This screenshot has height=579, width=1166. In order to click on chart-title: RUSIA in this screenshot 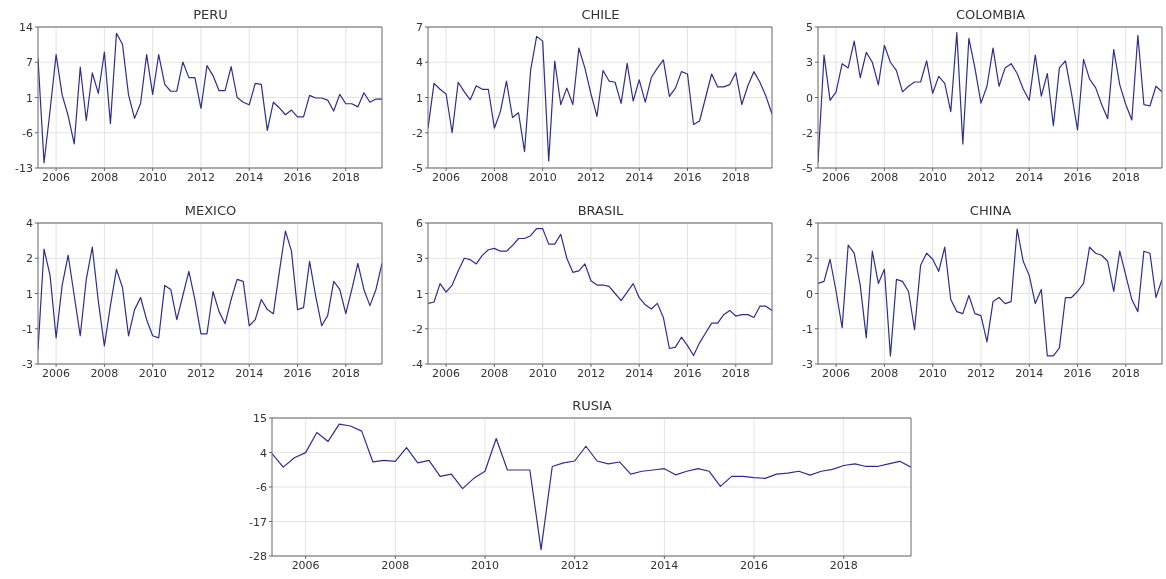, I will do `click(592, 406)`.